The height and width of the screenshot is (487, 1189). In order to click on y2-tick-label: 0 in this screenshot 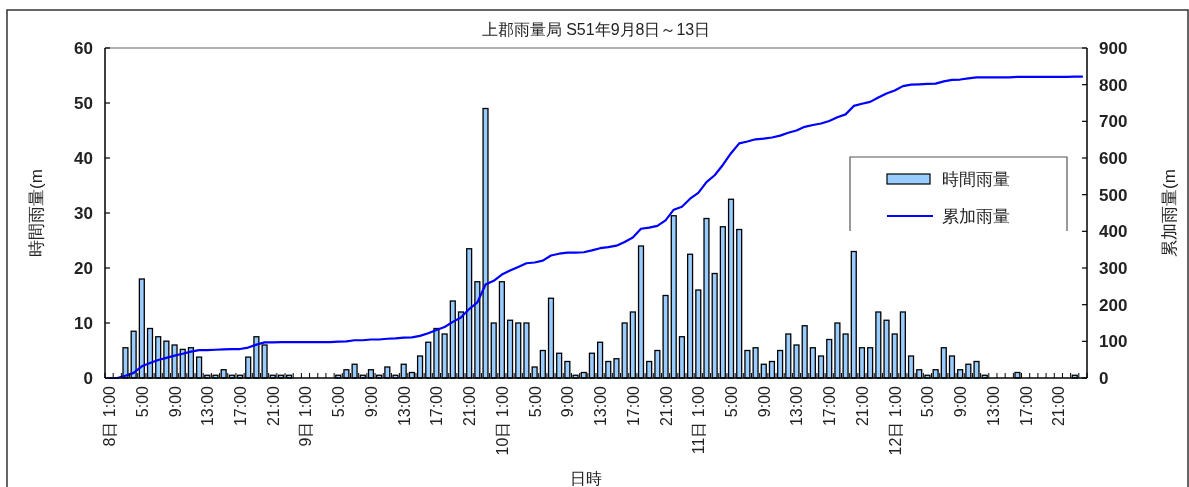, I will do `click(1104, 378)`.